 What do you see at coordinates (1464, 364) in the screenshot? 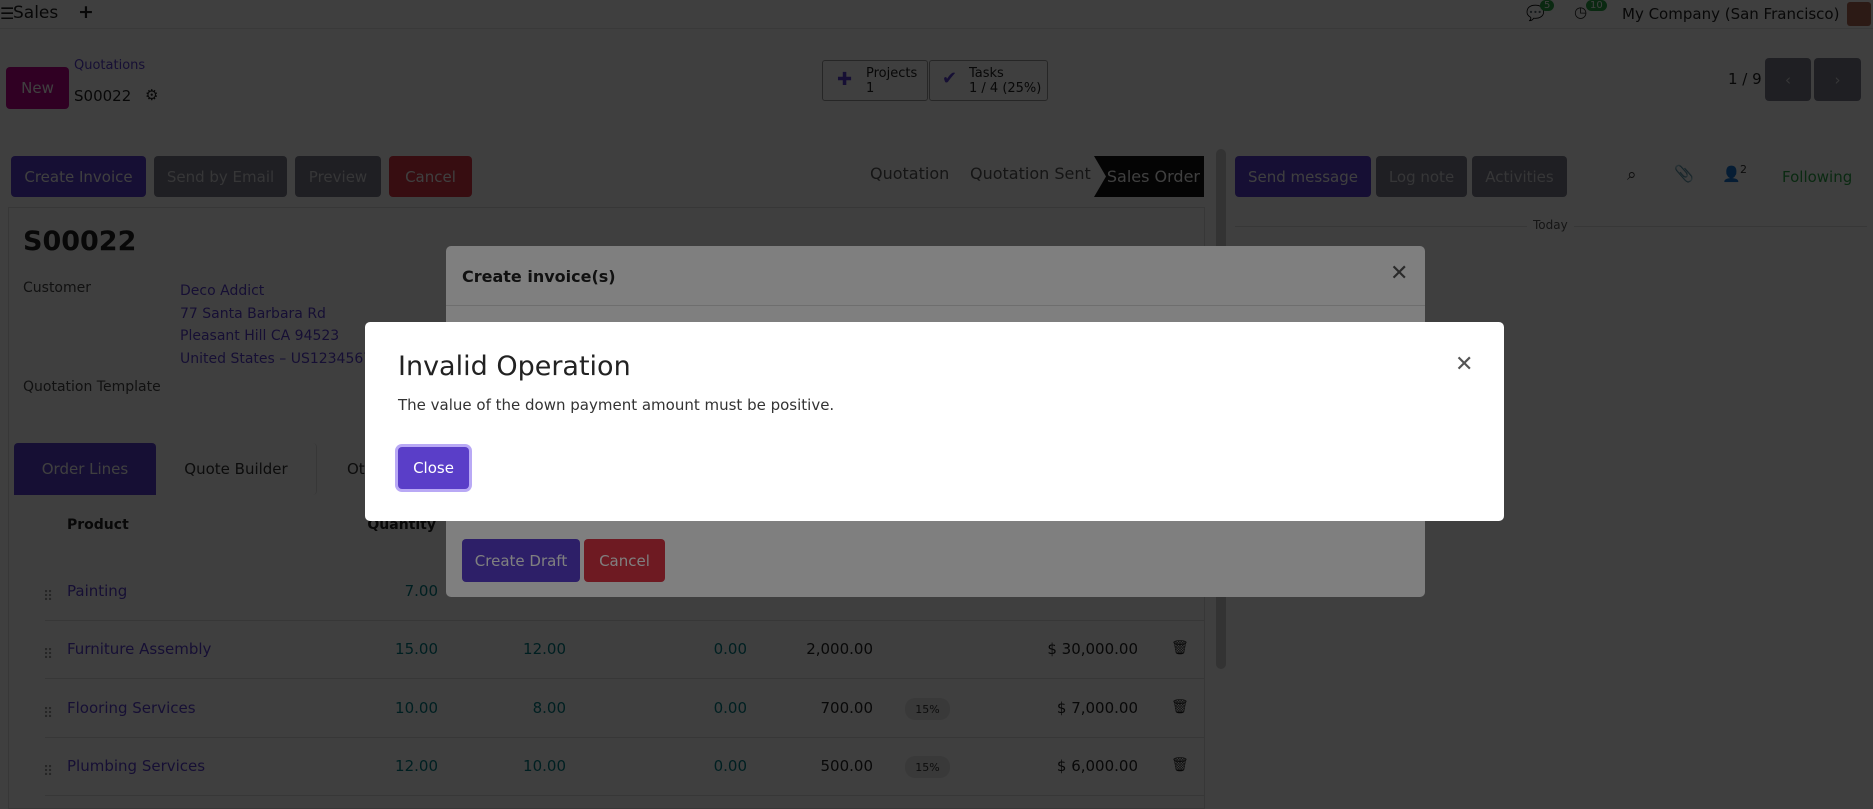
I see `close-icon: ✕` at bounding box center [1464, 364].